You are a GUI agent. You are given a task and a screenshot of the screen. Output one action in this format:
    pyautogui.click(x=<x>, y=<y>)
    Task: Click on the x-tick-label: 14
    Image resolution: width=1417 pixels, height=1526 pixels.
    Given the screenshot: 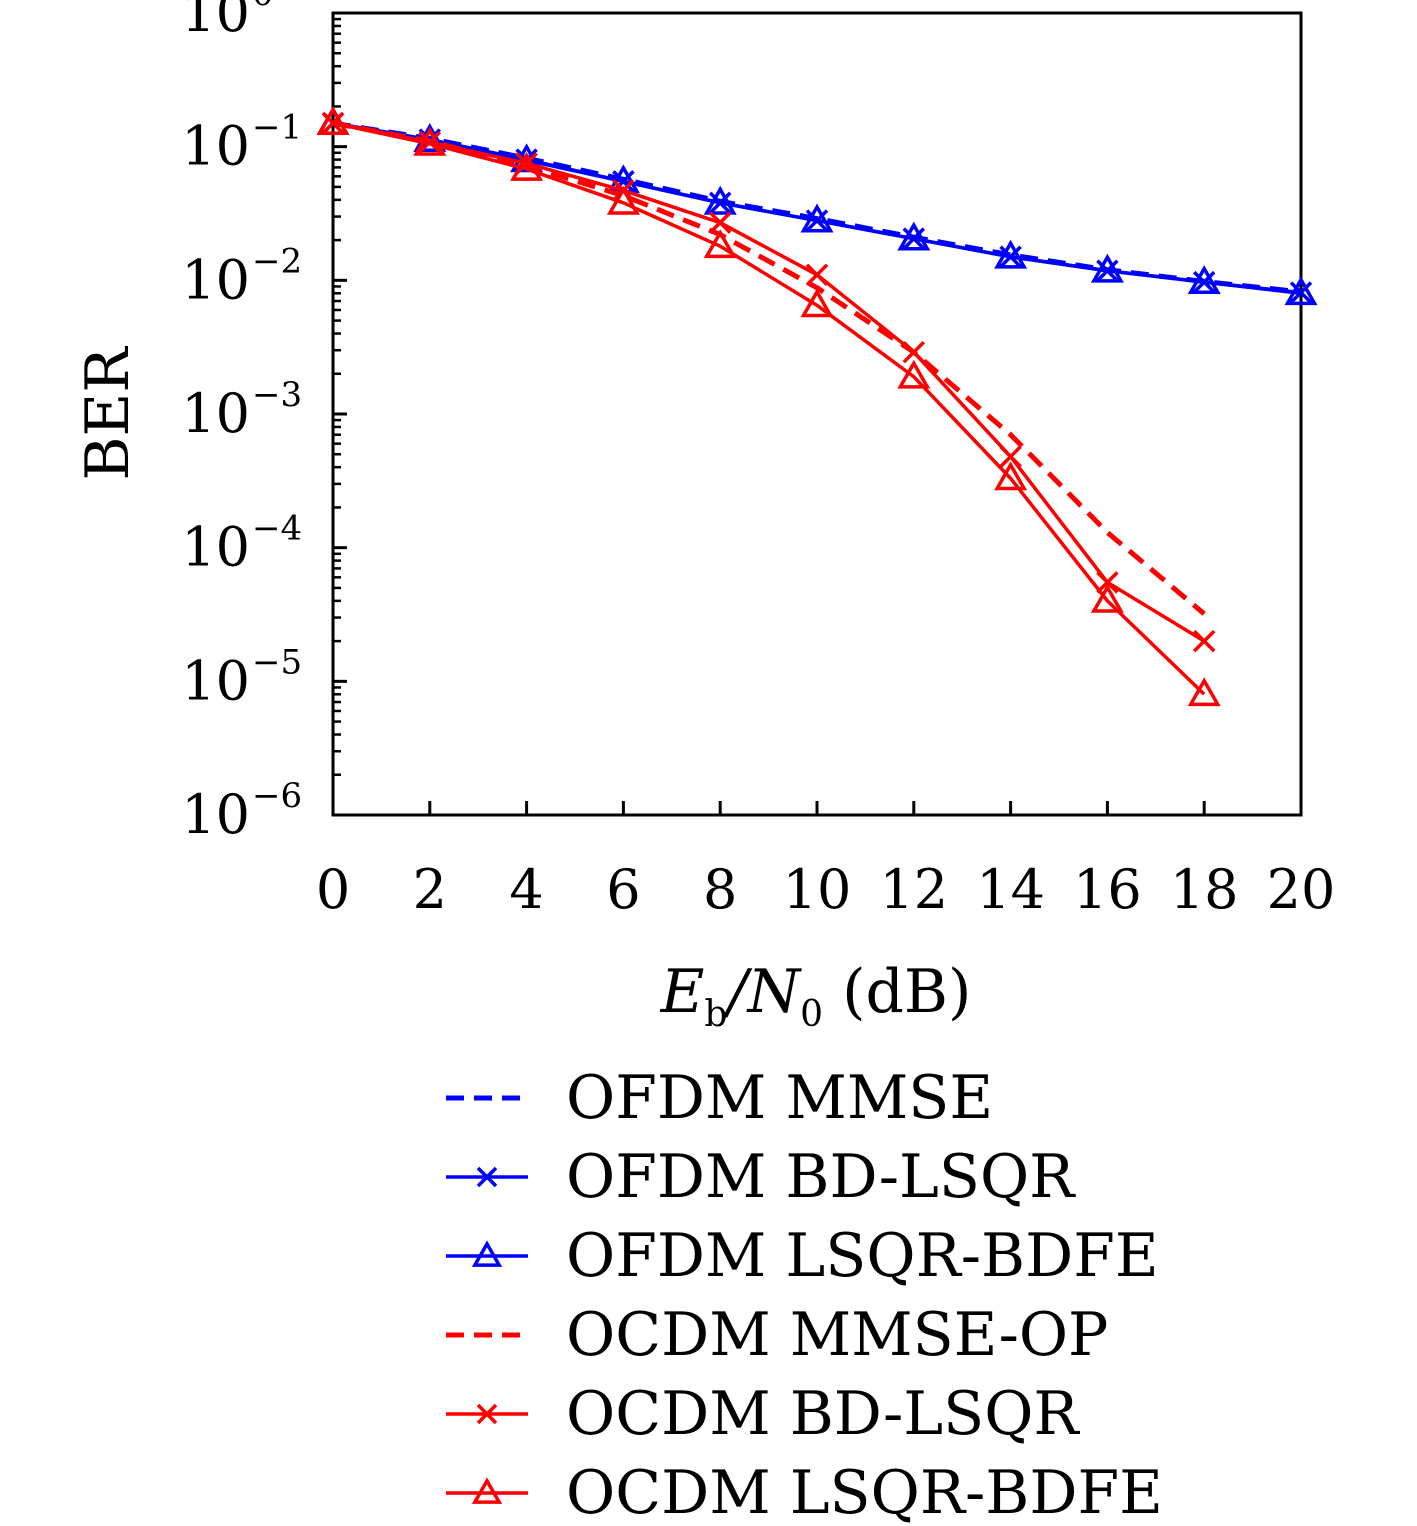 What is the action you would take?
    pyautogui.click(x=1010, y=889)
    